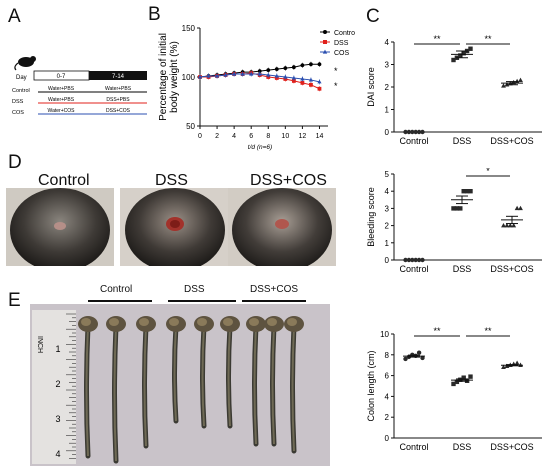 The image size is (550, 470). What do you see at coordinates (387, 87) in the screenshot?
I see `chartC-ytick-label: 2` at bounding box center [387, 87].